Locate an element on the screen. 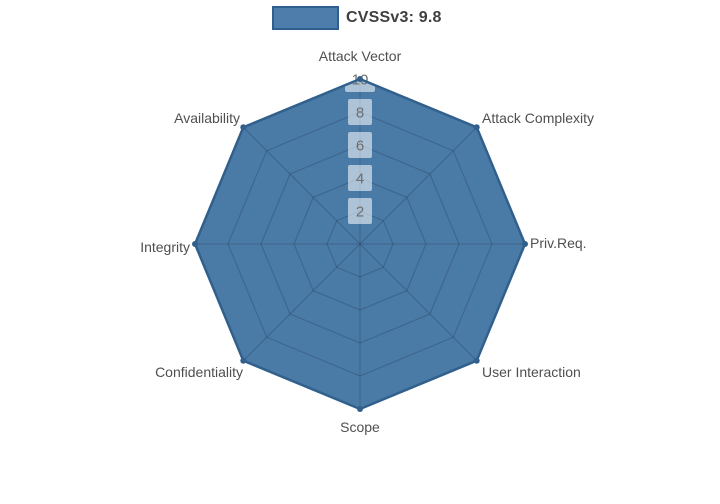 The height and width of the screenshot is (504, 720). legend-swatch is located at coordinates (305, 18).